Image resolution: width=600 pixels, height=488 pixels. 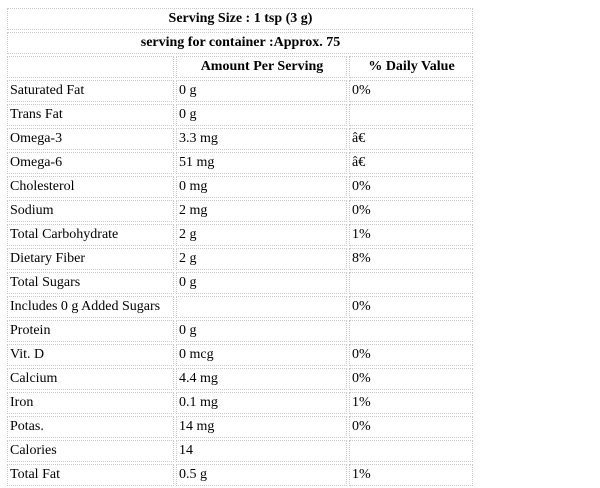 What do you see at coordinates (90, 451) in the screenshot?
I see `nutrient-name: Calories` at bounding box center [90, 451].